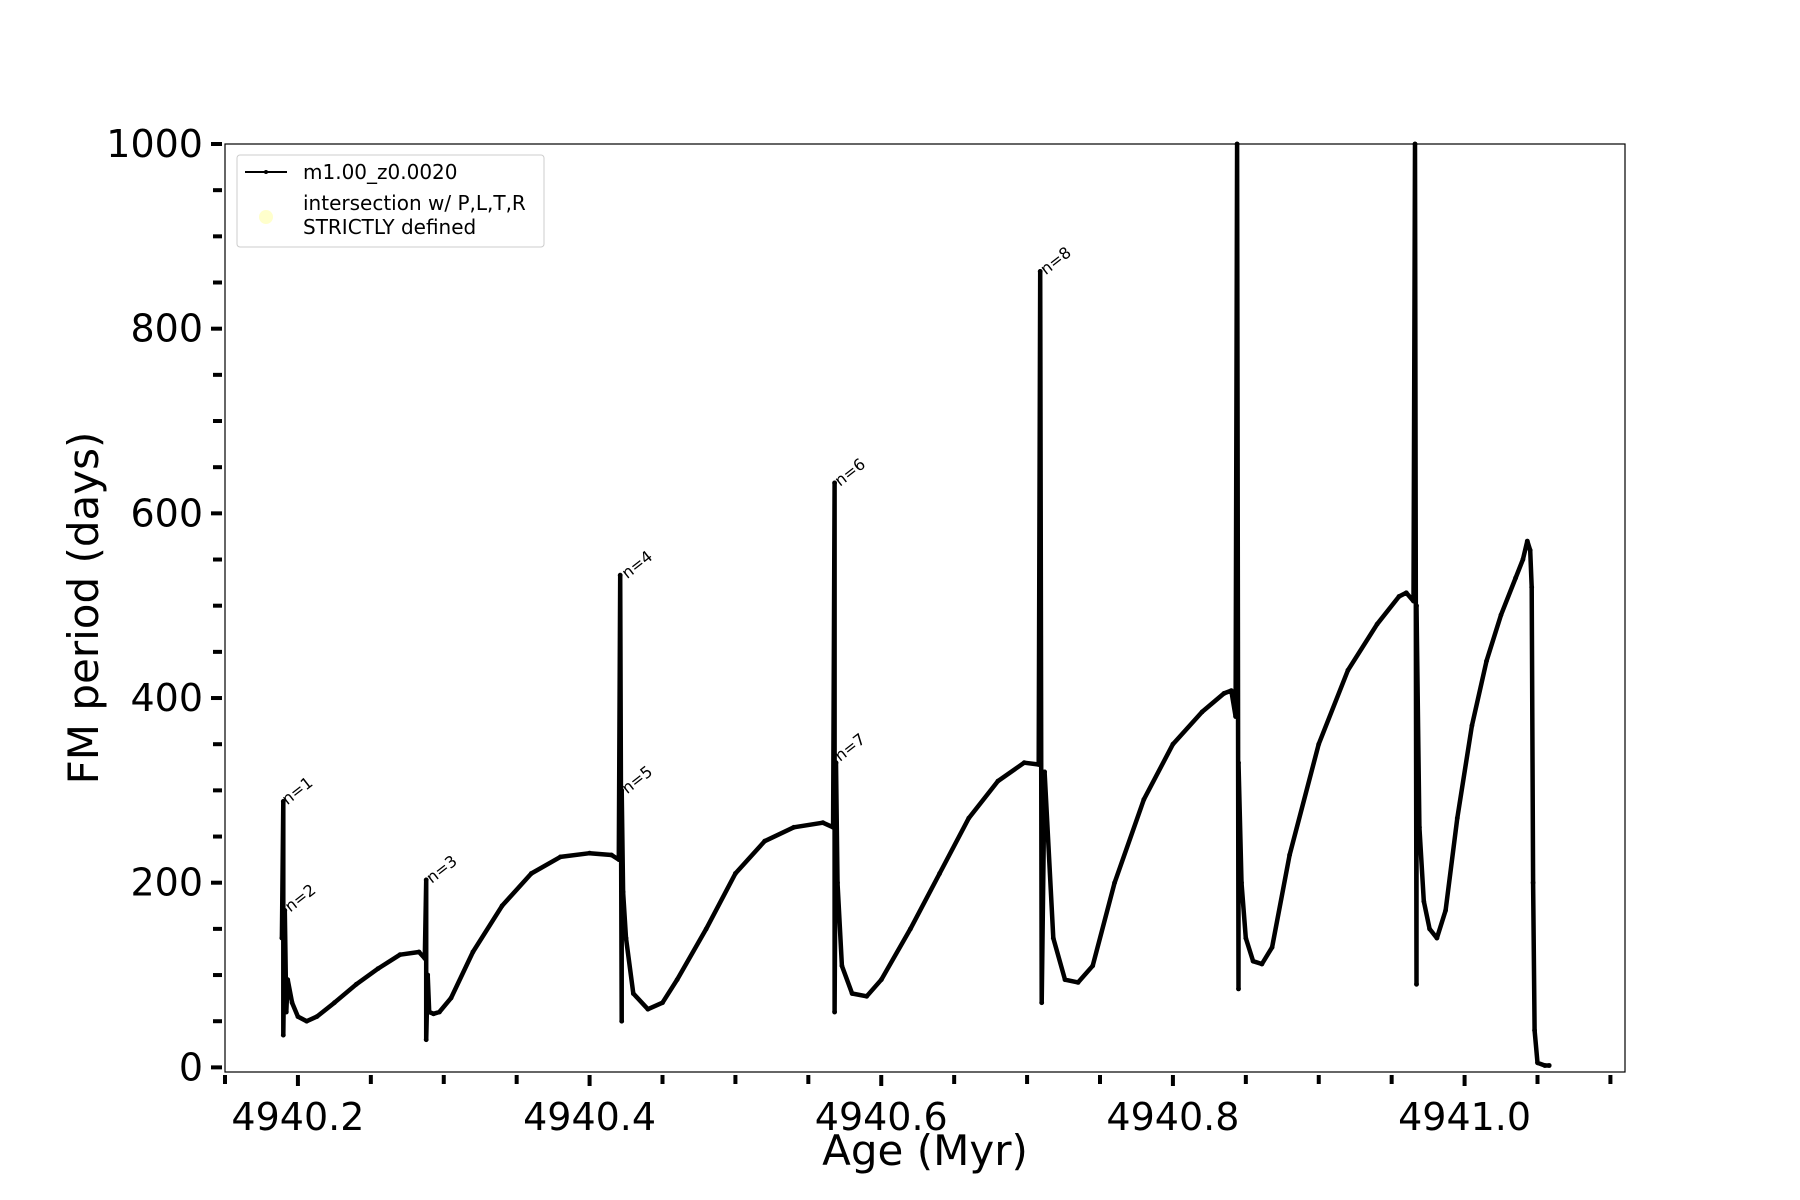 This screenshot has height=1200, width=1800. I want to click on legend-entry-intersection-line2: STRICTLY defined, so click(389, 227).